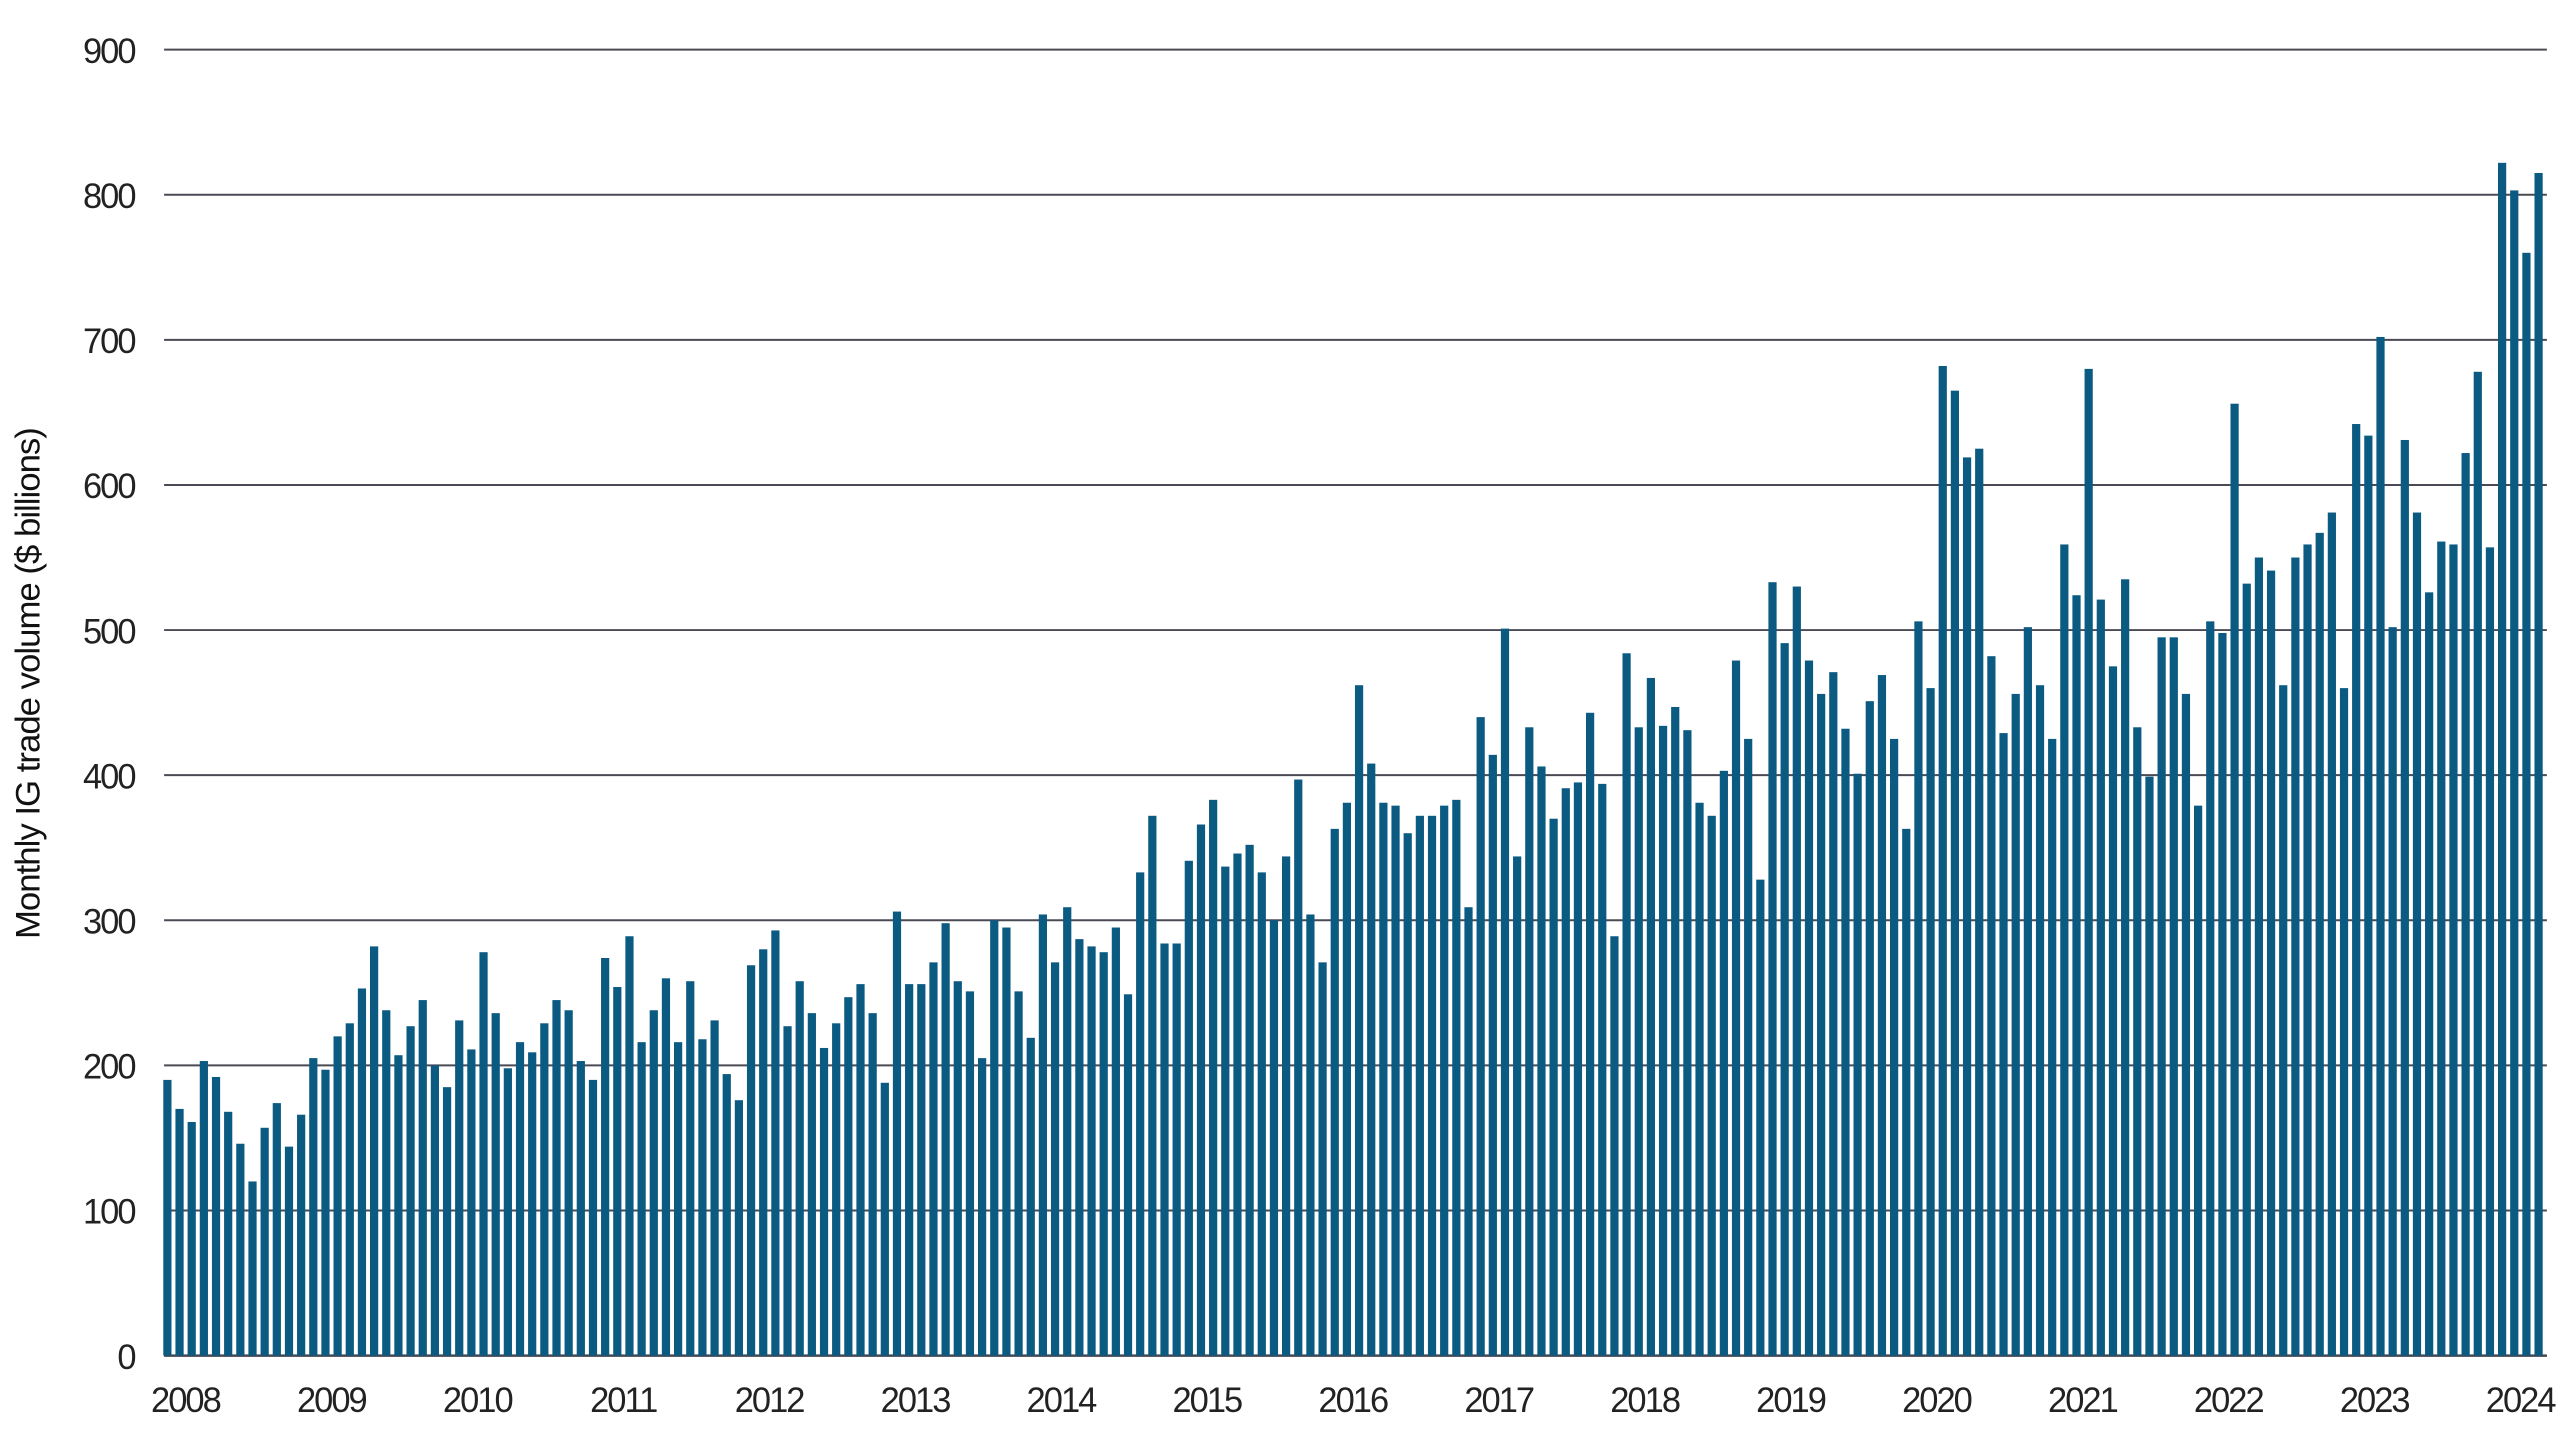  What do you see at coordinates (29, 683) in the screenshot?
I see `y-axis-label: Monthly IG trade volume ($ billions)` at bounding box center [29, 683].